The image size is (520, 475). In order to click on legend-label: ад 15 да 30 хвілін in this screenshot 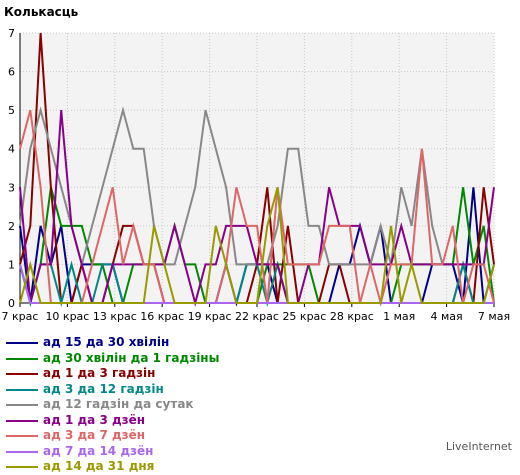, I will do `click(106, 342)`.